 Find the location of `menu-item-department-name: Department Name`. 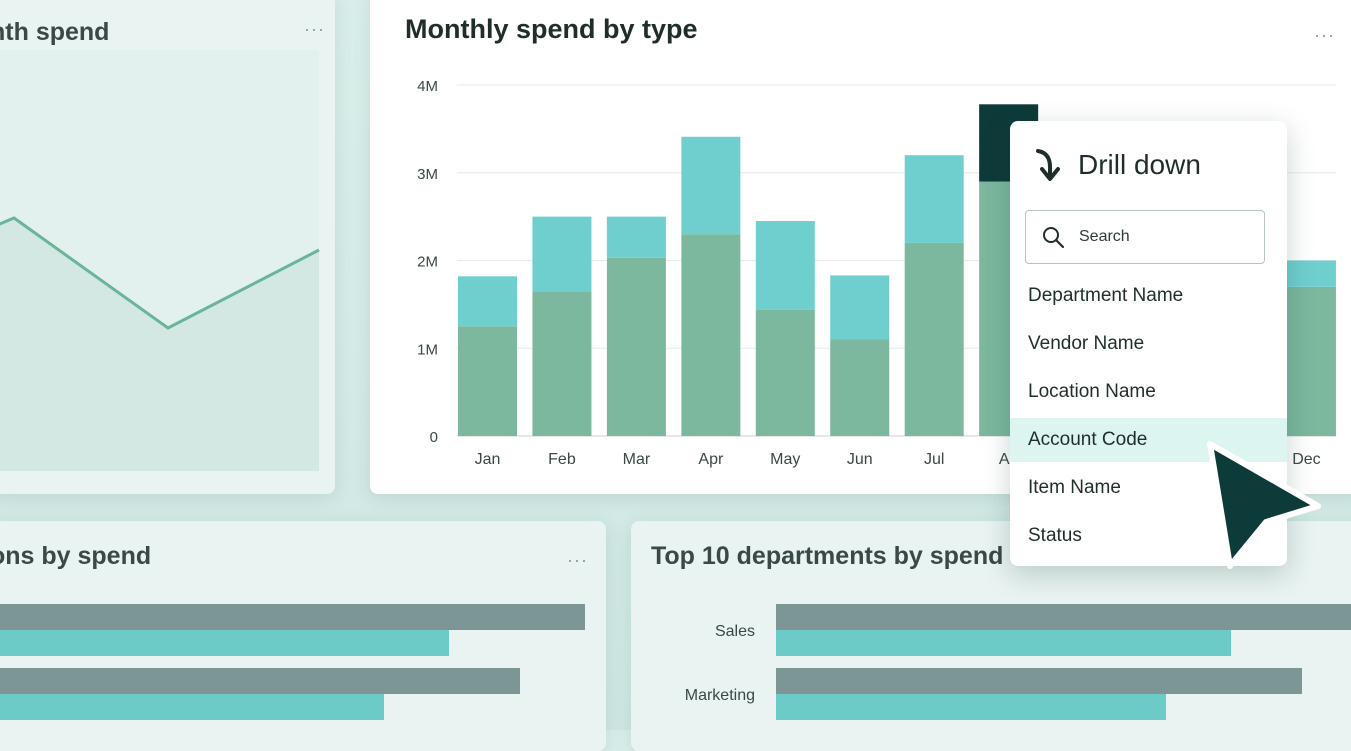

menu-item-department-name: Department Name is located at coordinates (1106, 295).